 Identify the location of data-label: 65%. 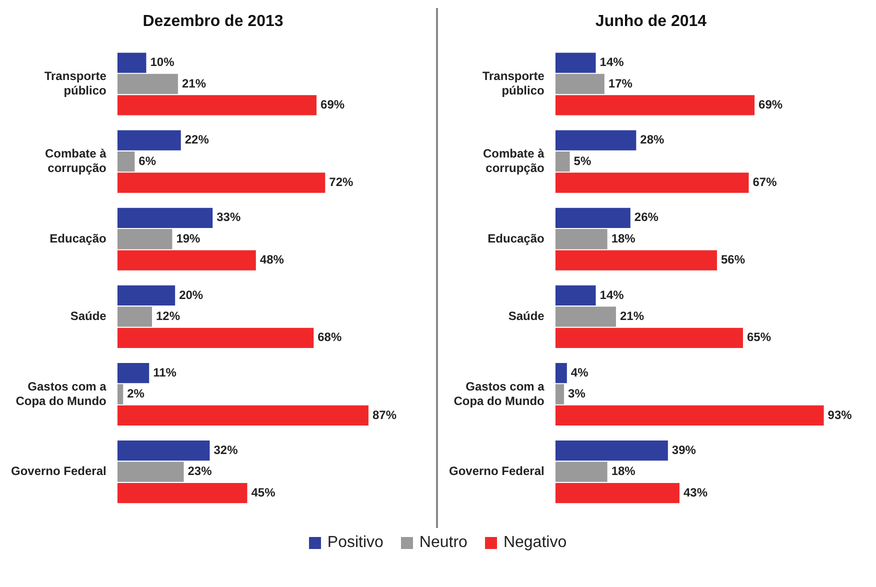
(759, 337).